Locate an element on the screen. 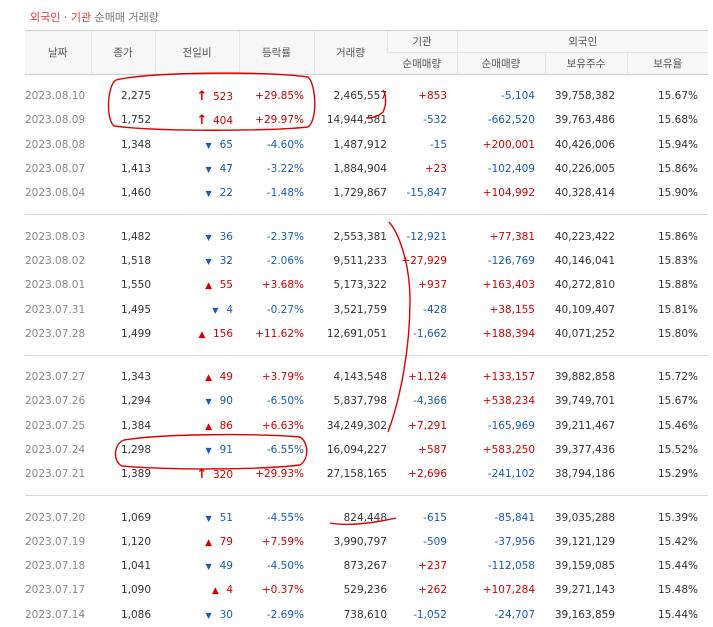 Image resolution: width=713 pixels, height=627 pixels. foreign-net-cell: +133,157 is located at coordinates (508, 377).